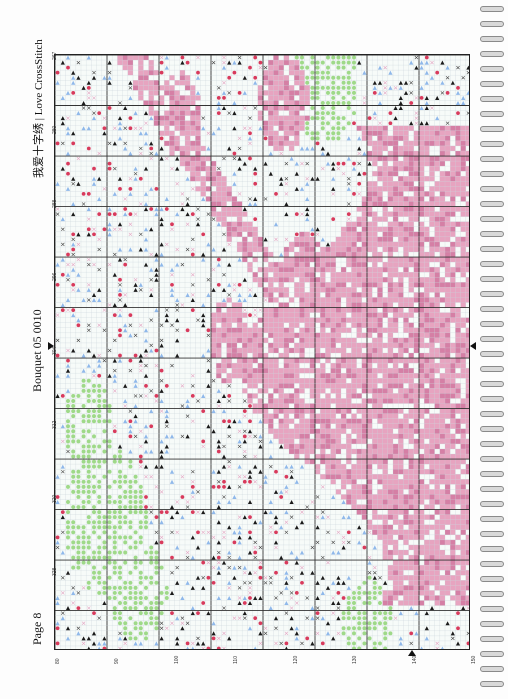  I want to click on top-tick-label: 296, so click(55, 277).